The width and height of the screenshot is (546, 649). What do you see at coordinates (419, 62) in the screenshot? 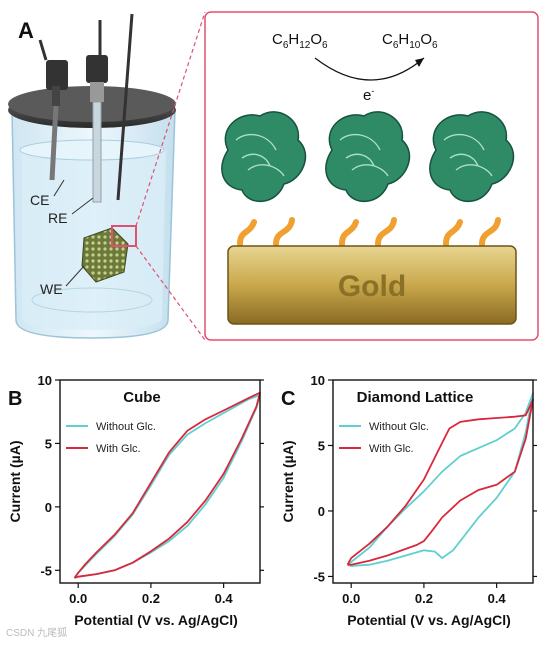
I see `reaction-arrowhead` at bounding box center [419, 62].